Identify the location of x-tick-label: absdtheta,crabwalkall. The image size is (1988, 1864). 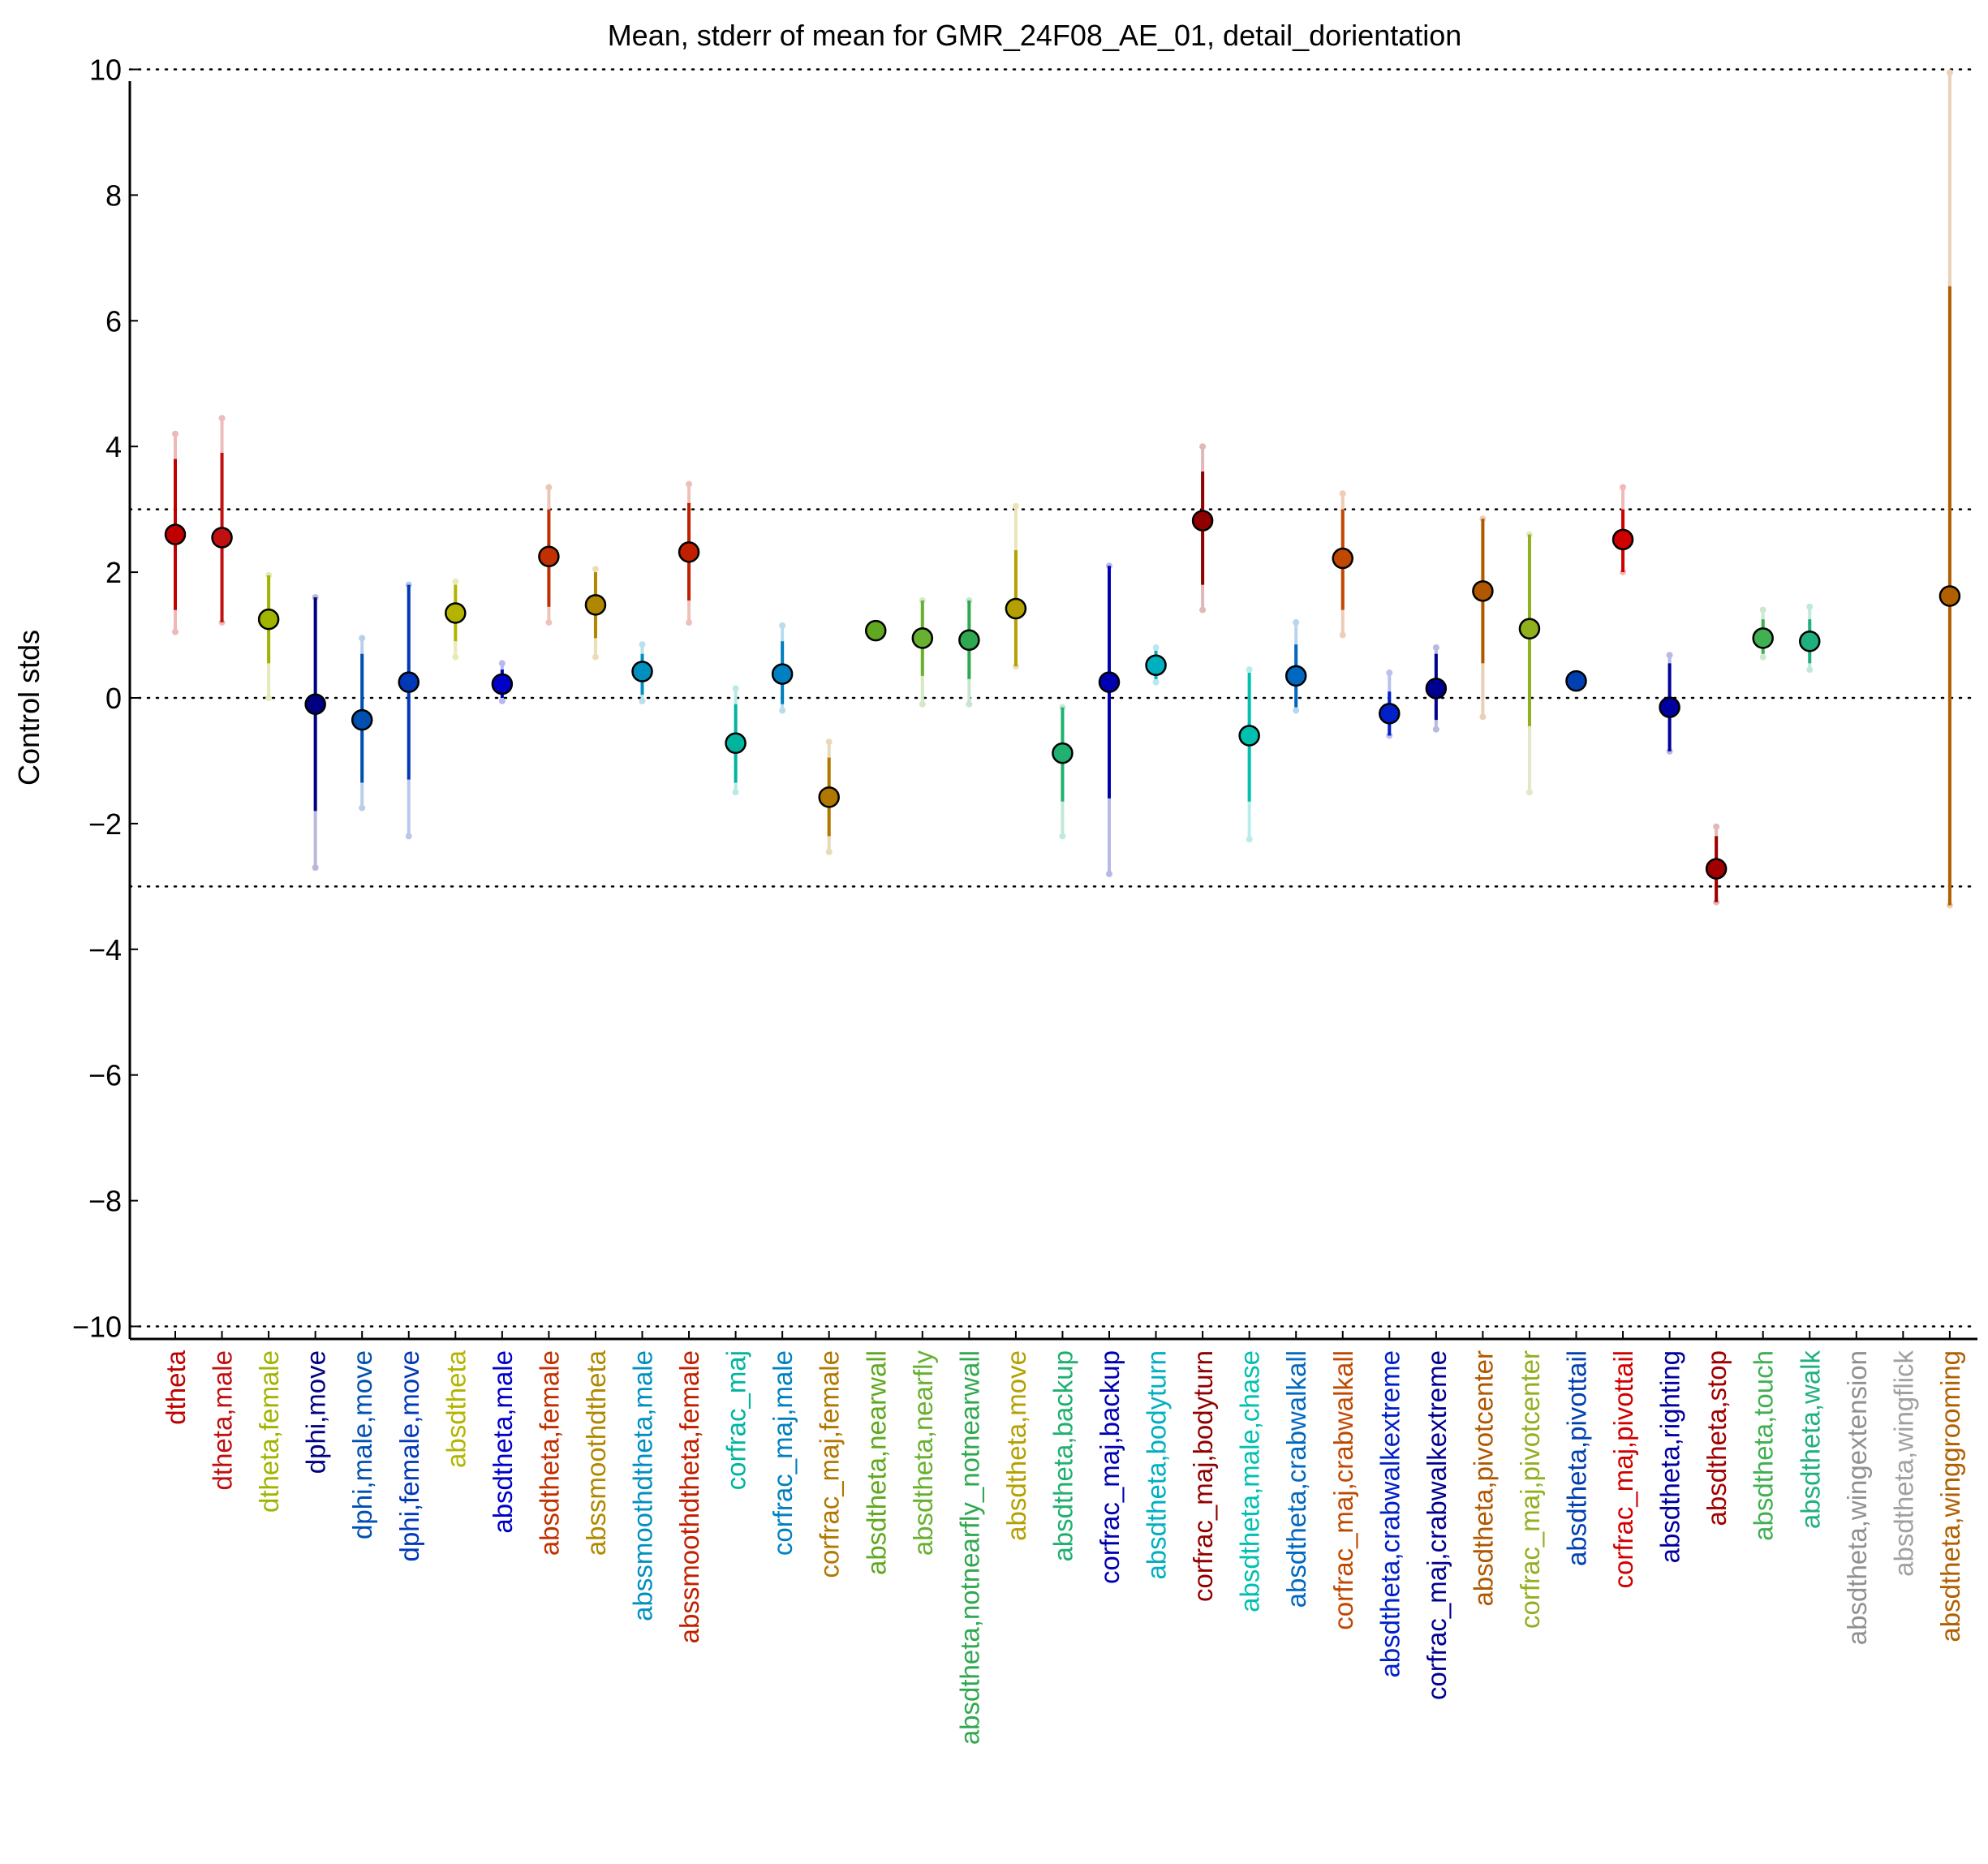
(1296, 1479).